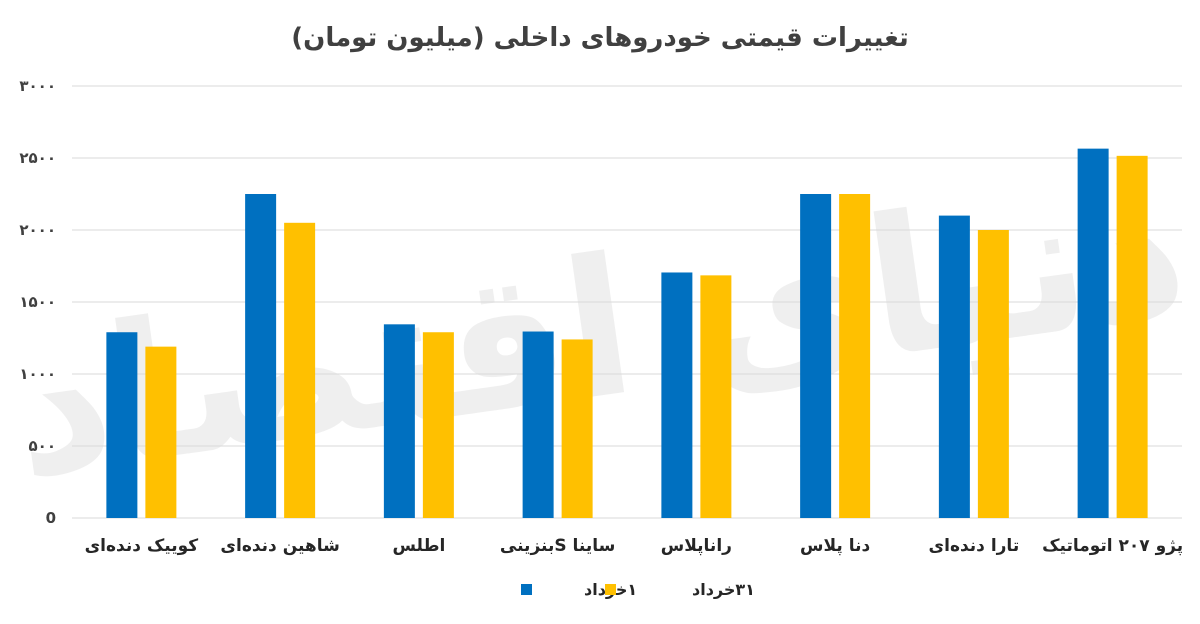 The image size is (1200, 624). Describe the element at coordinates (37, 86) in the screenshot. I see `y-tick-label: ۳۰۰۰` at that location.